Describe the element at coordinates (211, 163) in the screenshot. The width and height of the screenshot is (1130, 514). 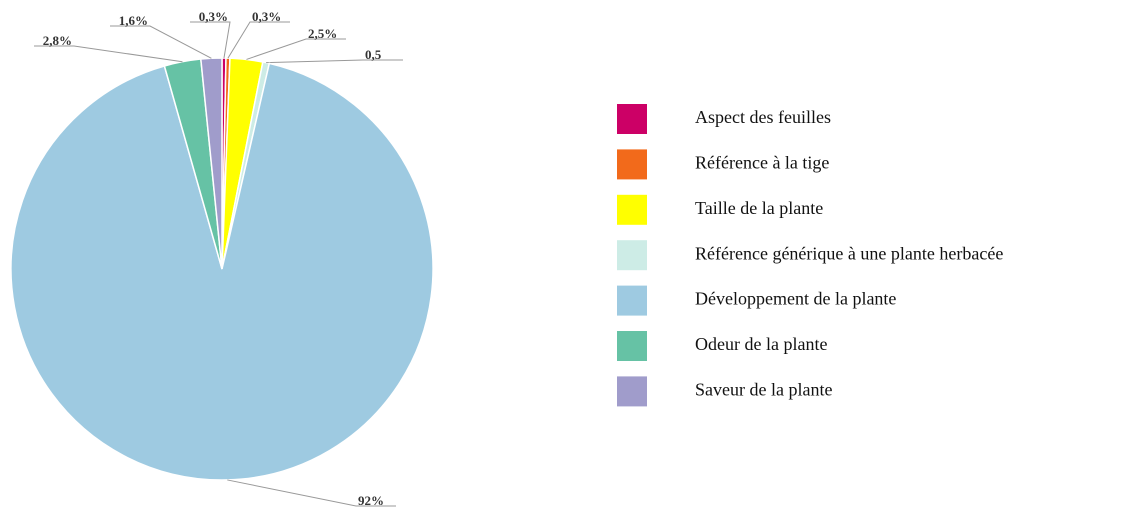
I see `pie-slice` at that location.